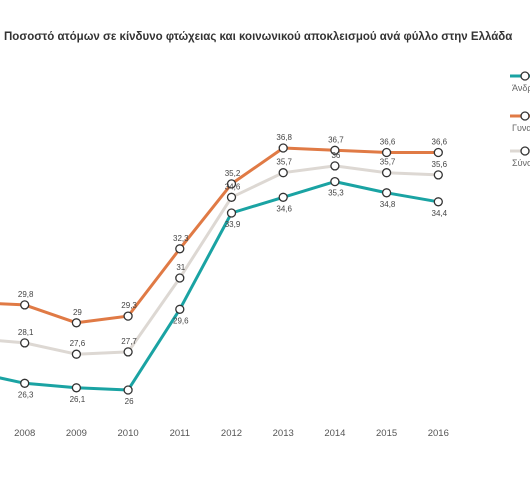  Describe the element at coordinates (284, 137) in the screenshot. I see `data-label-women: 36,8` at that location.